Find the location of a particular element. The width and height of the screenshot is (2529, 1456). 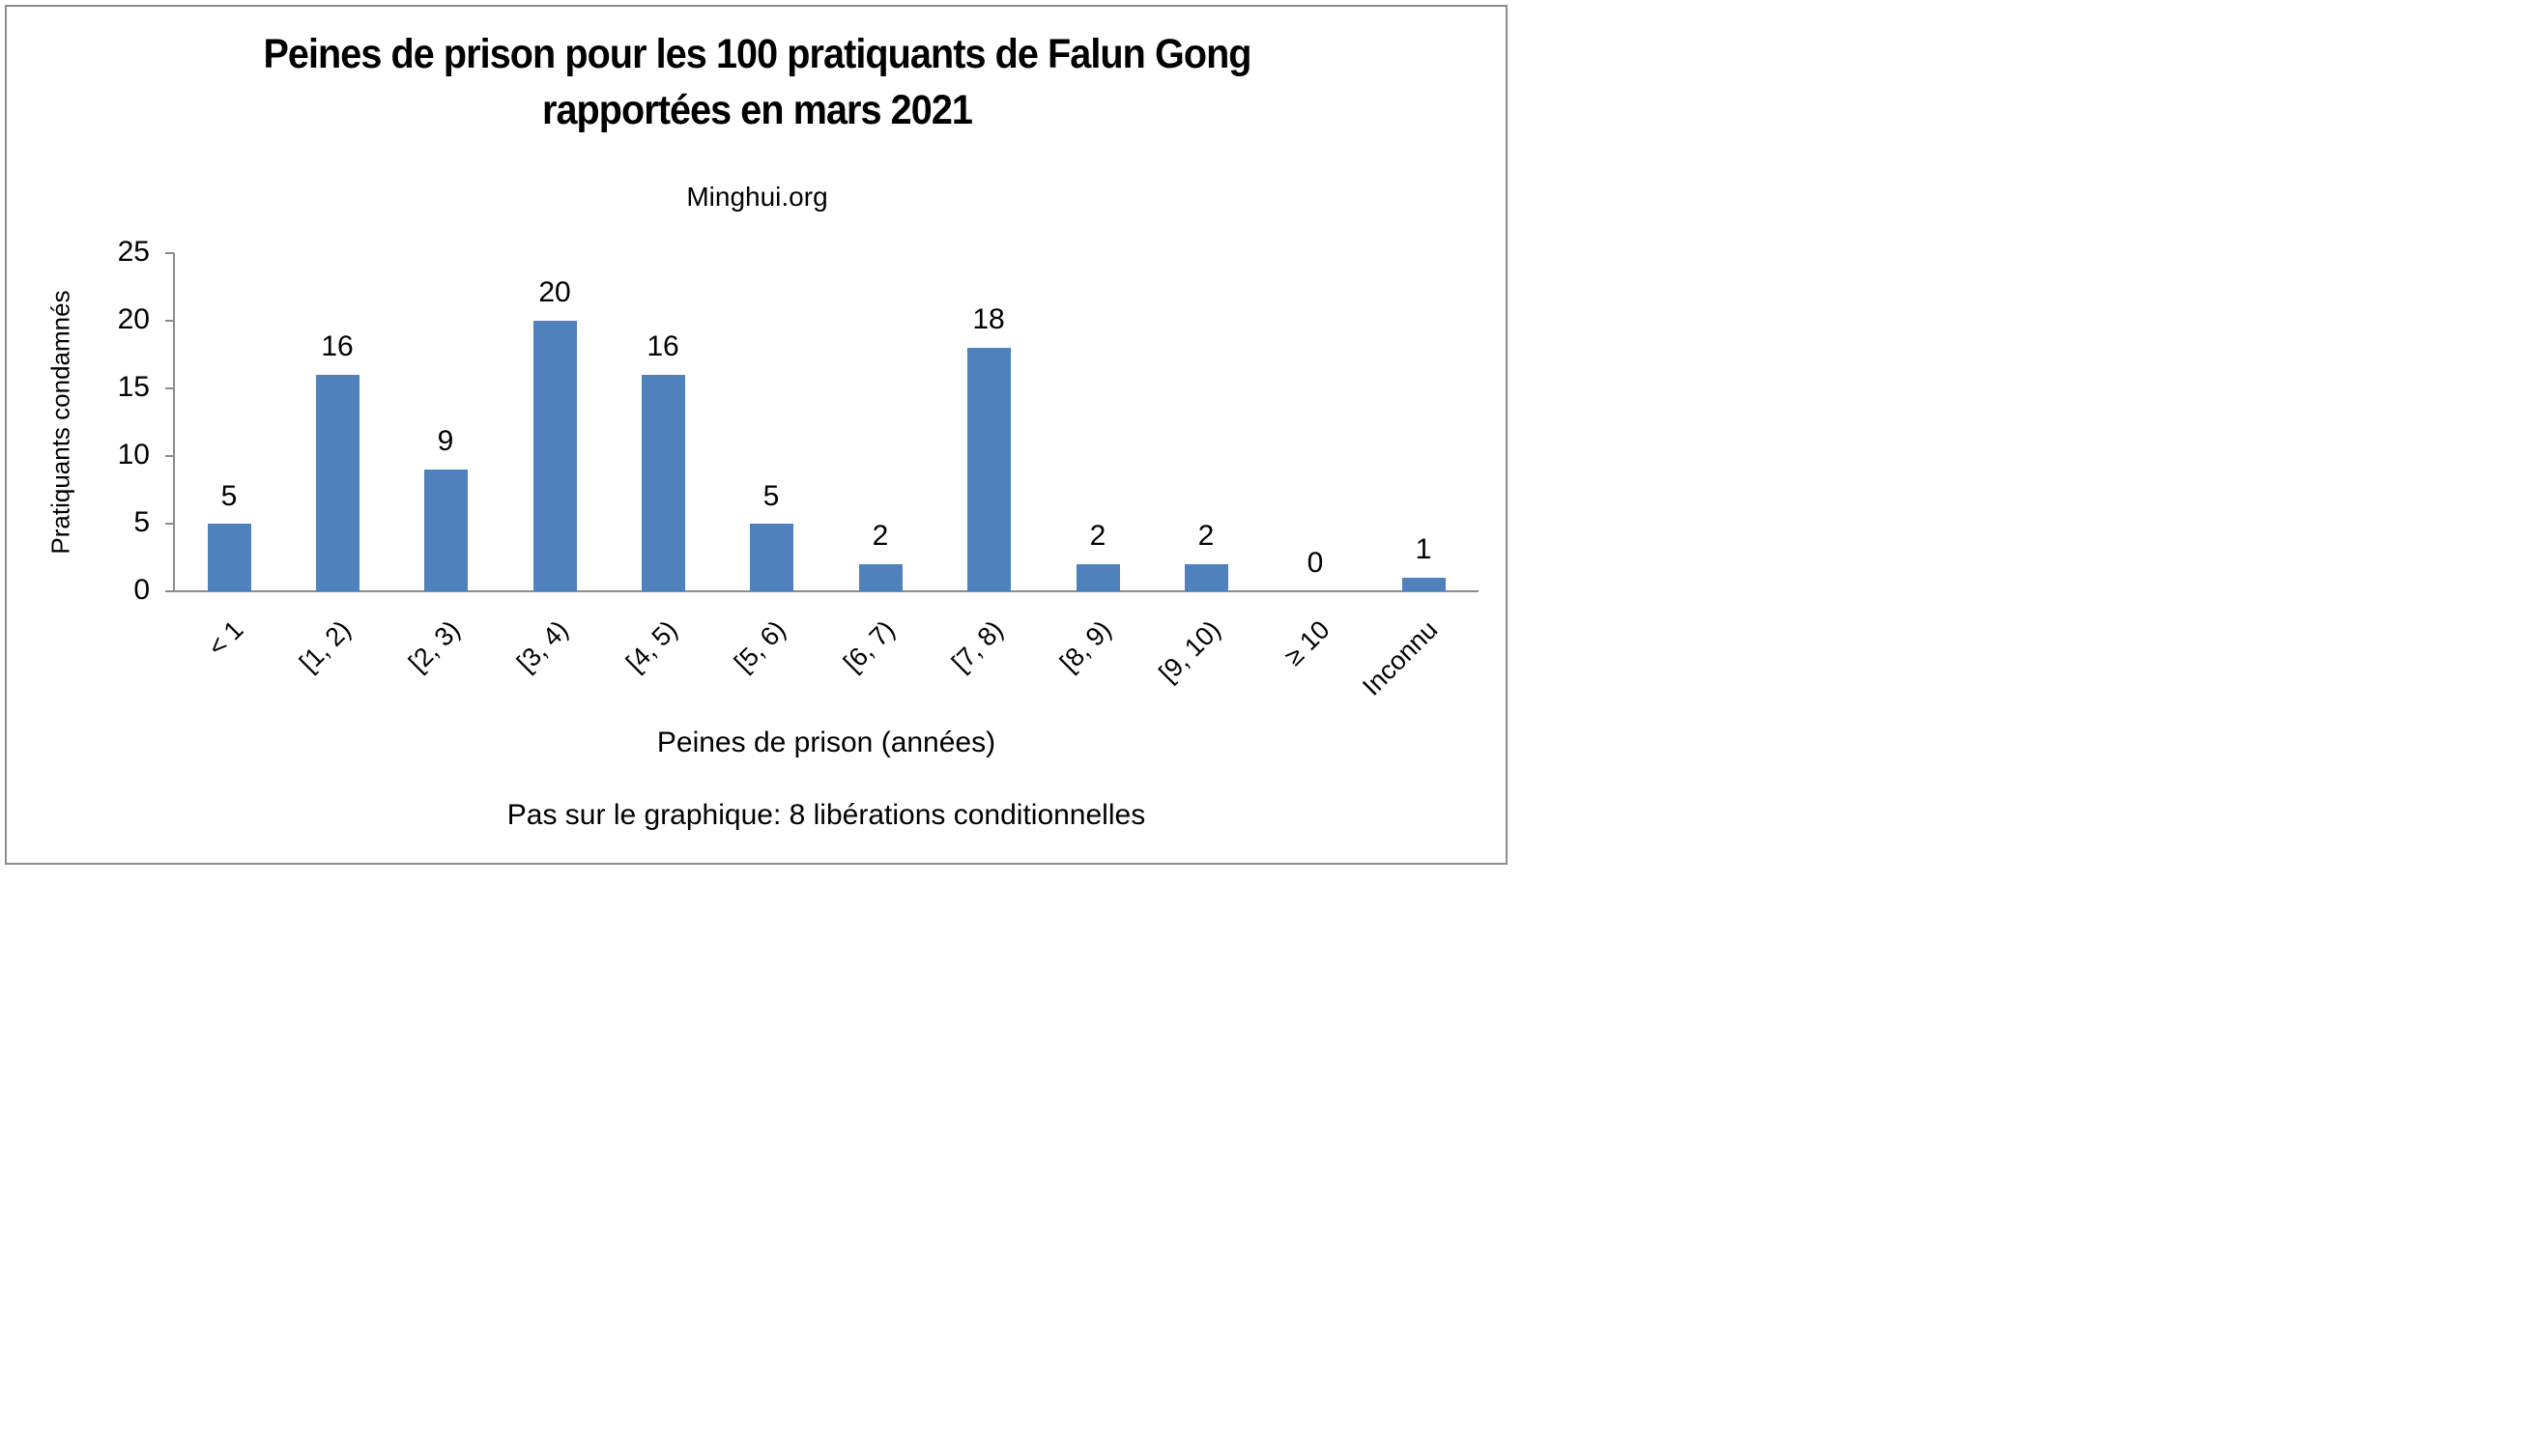

y-tick-label: 20 is located at coordinates (133, 319).